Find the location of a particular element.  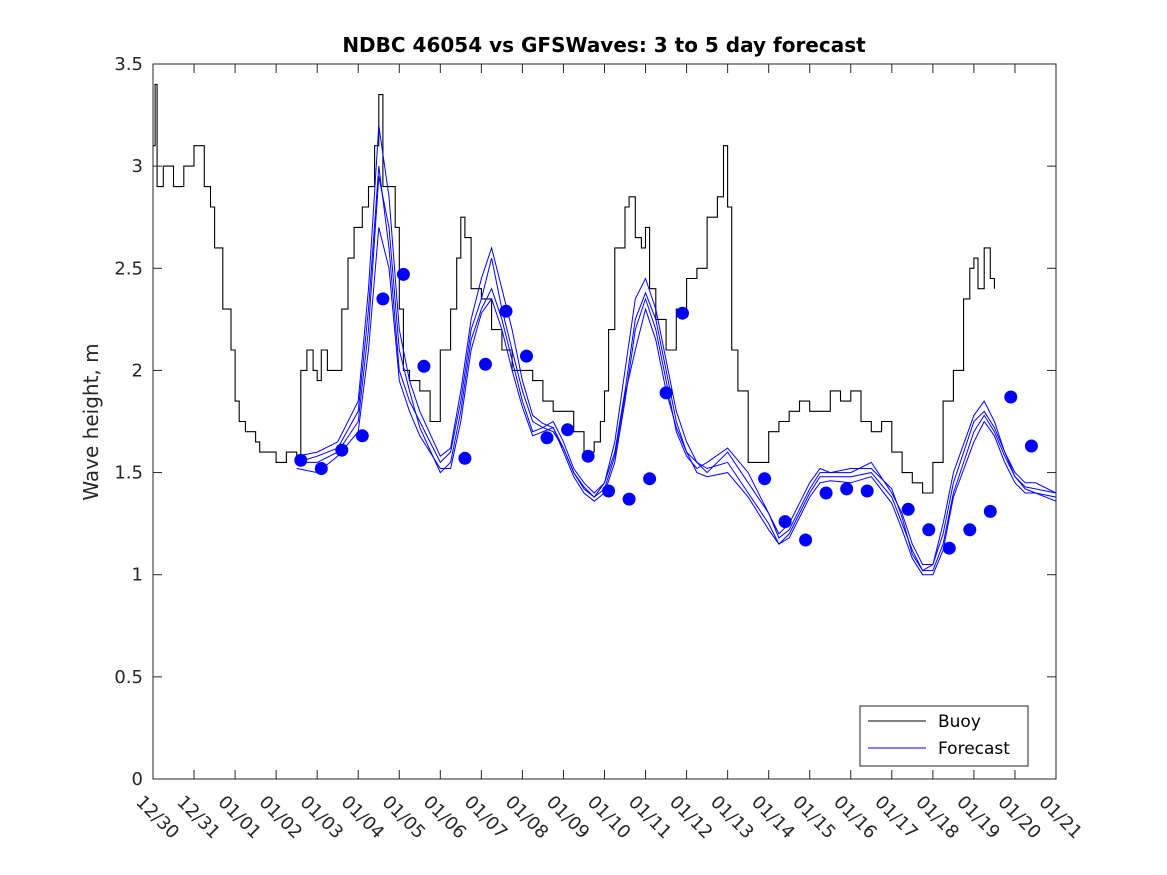

legend-buoy-label: Buoy is located at coordinates (959, 722).